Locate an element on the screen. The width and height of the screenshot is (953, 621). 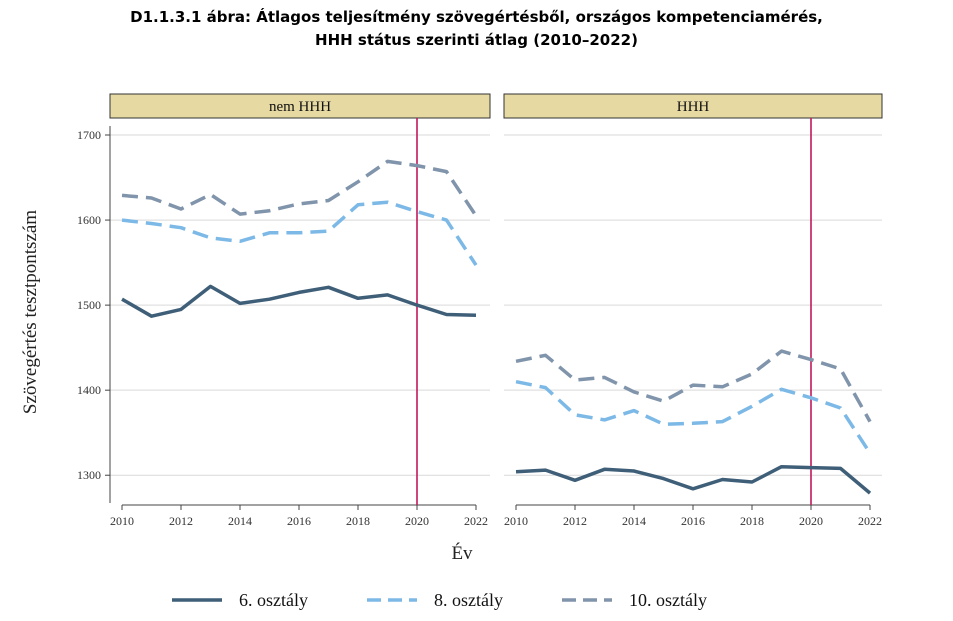
legend-label: 6. osztály is located at coordinates (273, 600).